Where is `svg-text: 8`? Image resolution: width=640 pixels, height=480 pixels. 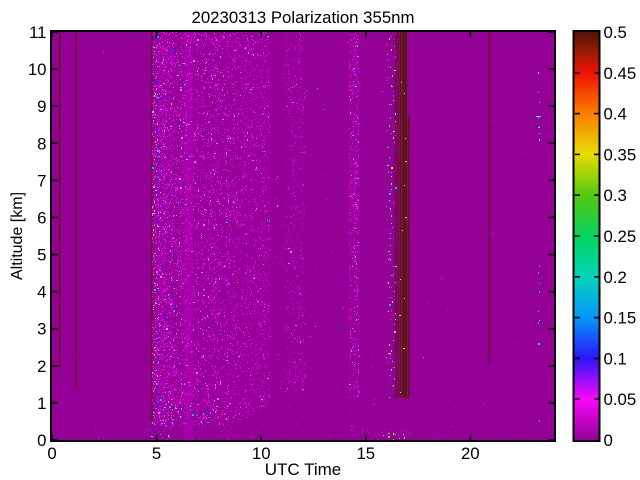
svg-text: 8 is located at coordinates (41, 143).